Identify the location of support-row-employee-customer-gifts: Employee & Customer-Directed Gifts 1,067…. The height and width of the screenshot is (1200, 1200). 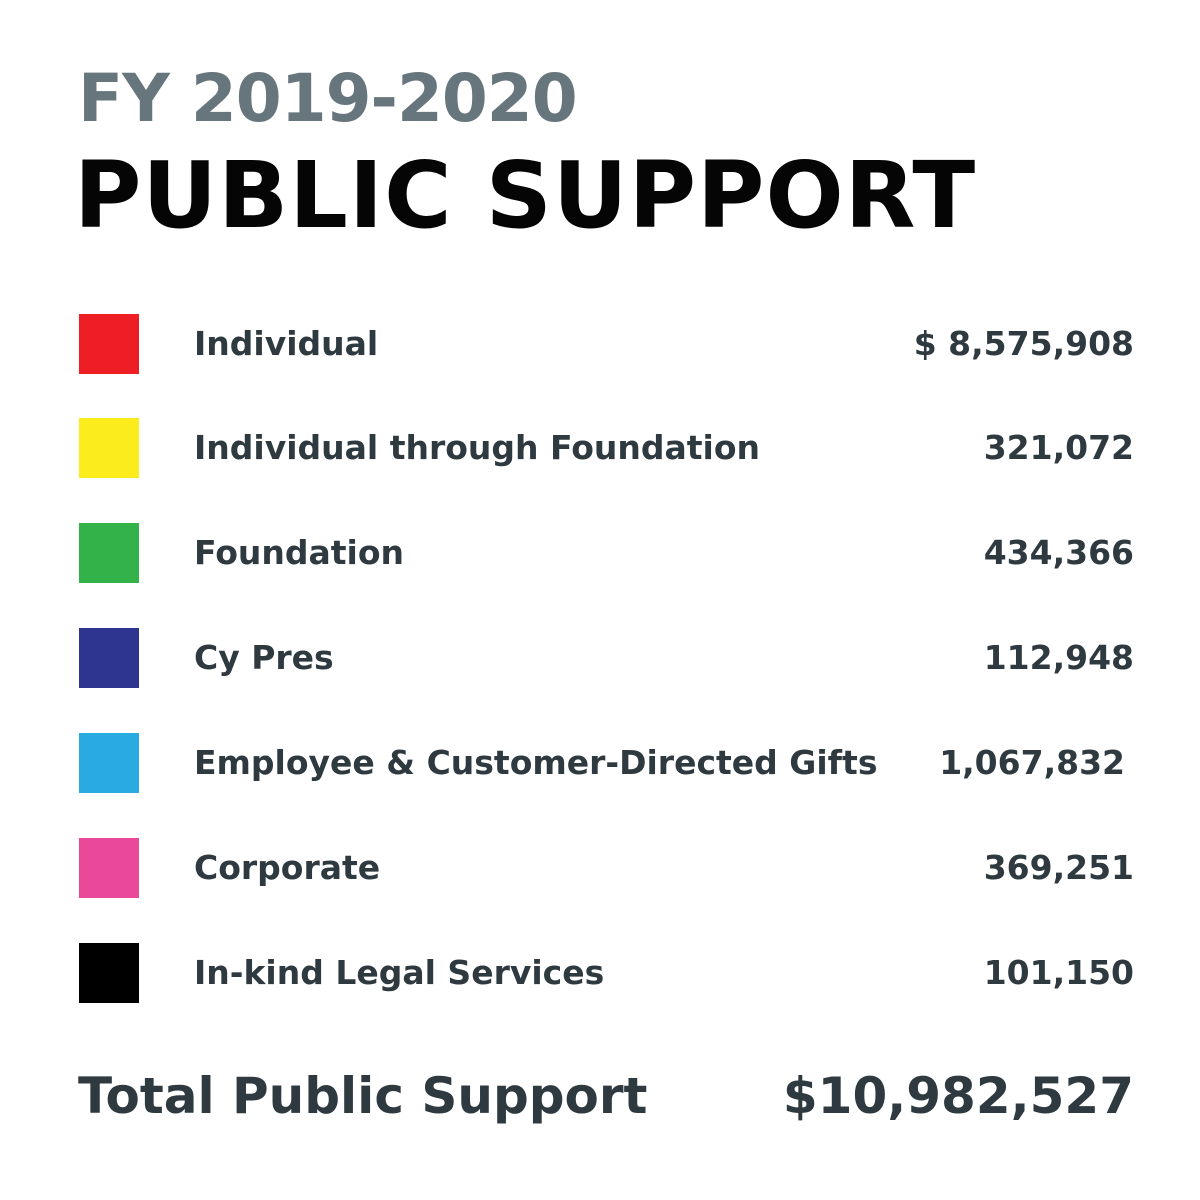
(600, 763).